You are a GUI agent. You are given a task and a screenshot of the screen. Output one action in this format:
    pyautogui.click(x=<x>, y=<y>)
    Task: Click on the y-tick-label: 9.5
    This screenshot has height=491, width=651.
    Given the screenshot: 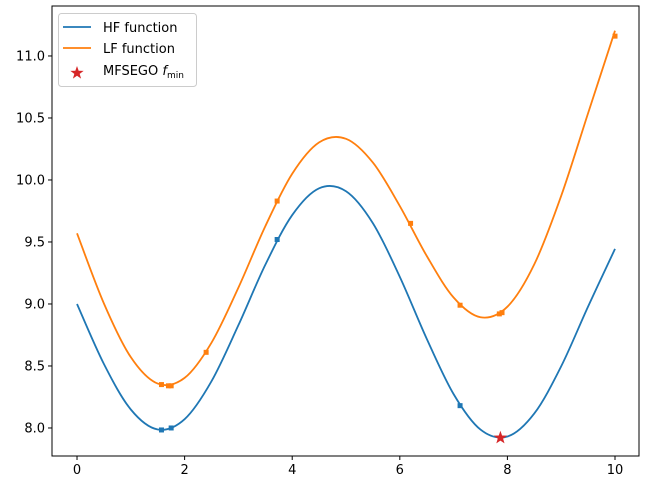 What is the action you would take?
    pyautogui.click(x=34, y=242)
    